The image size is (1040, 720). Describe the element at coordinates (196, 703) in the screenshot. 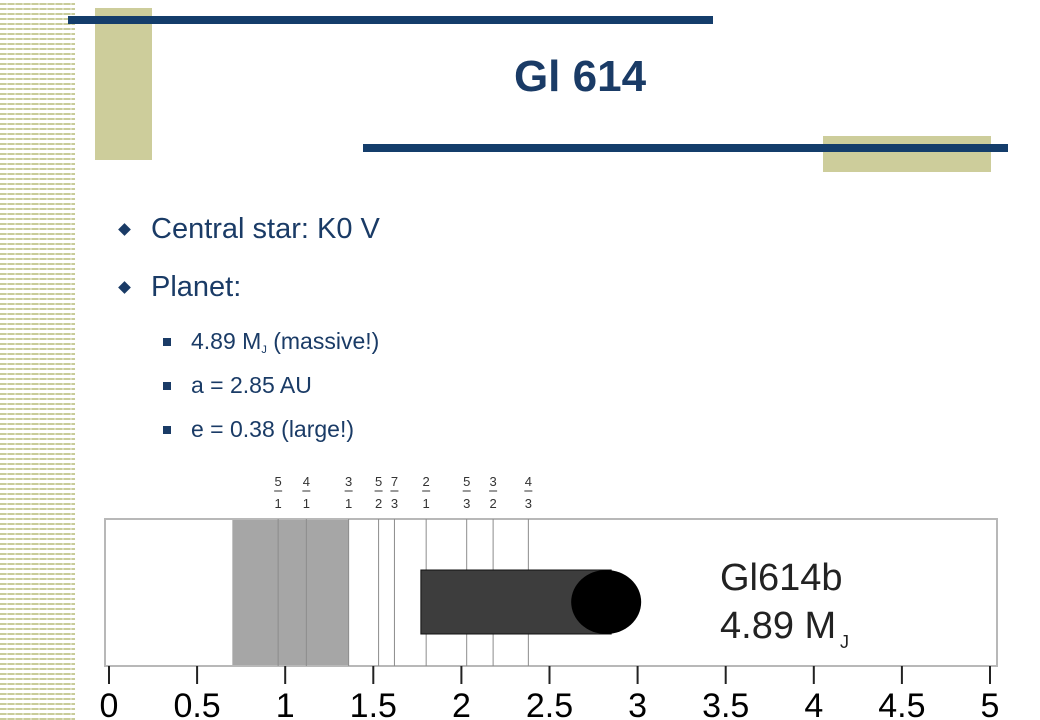

I see `axis-tick-label: 0.5` at that location.